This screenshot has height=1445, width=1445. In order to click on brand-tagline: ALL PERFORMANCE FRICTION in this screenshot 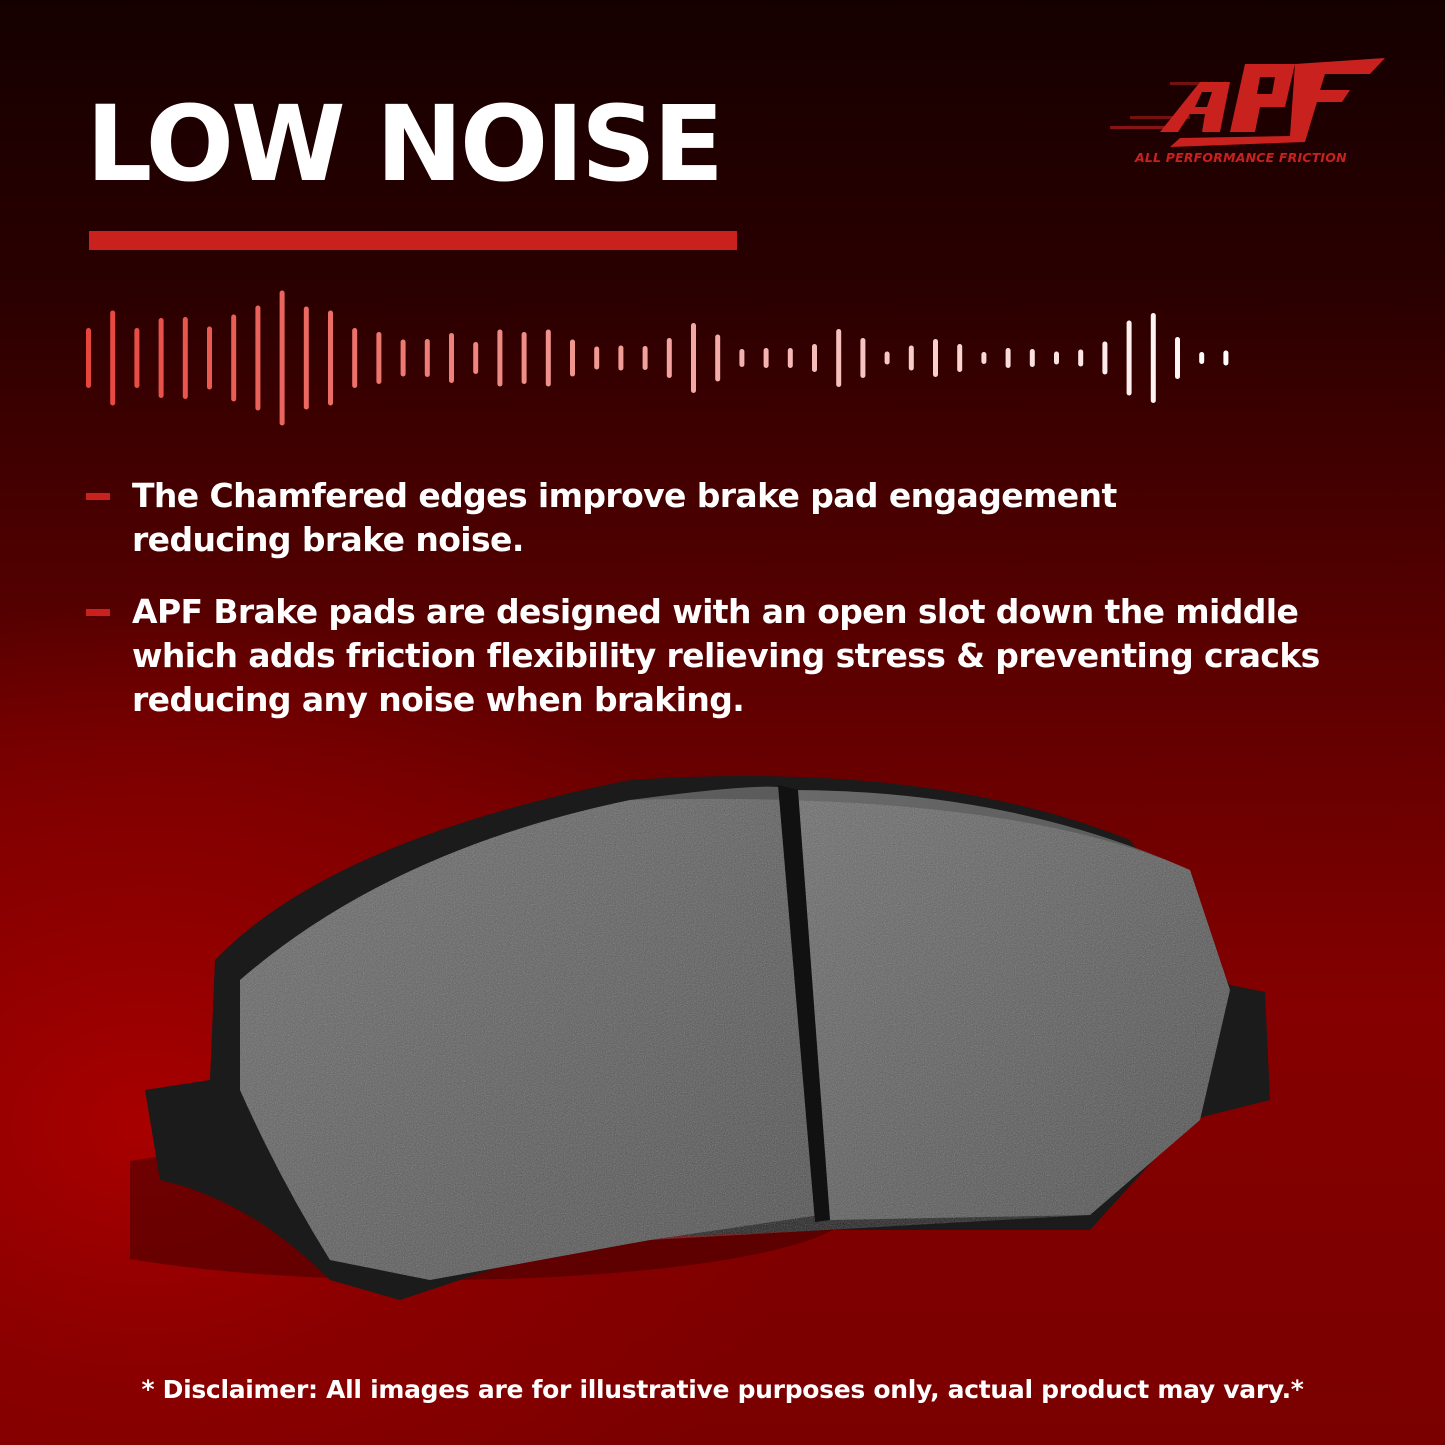, I will do `click(1241, 157)`.